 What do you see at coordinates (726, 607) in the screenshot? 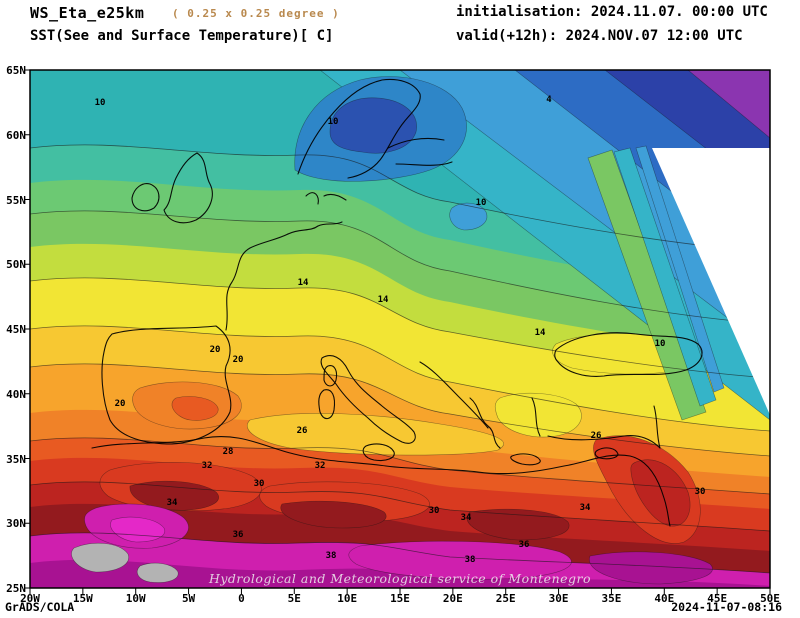
I see `render-timestamp: 2024-11-07-08:16` at bounding box center [726, 607].